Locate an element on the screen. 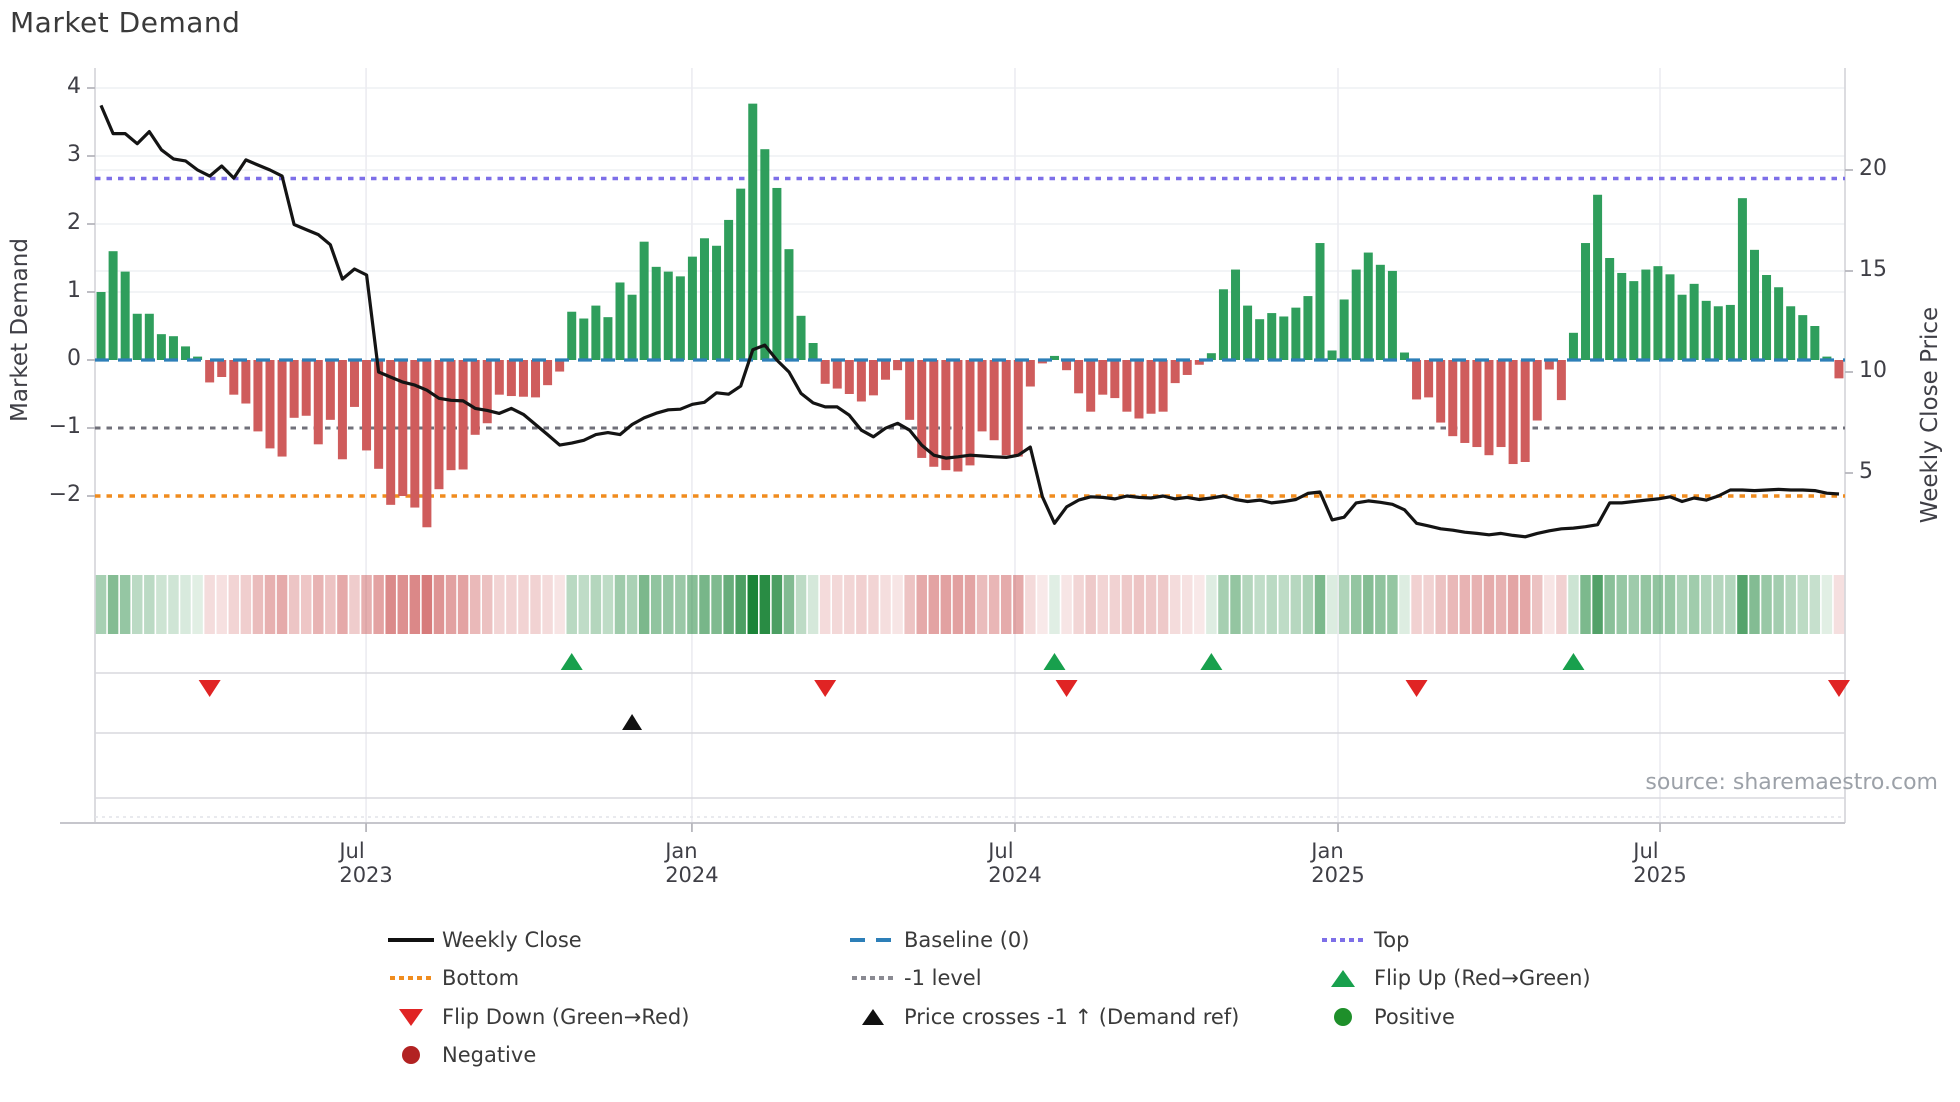 The image size is (1960, 1102). x-tick-label: Jul 2023 is located at coordinates (366, 863).